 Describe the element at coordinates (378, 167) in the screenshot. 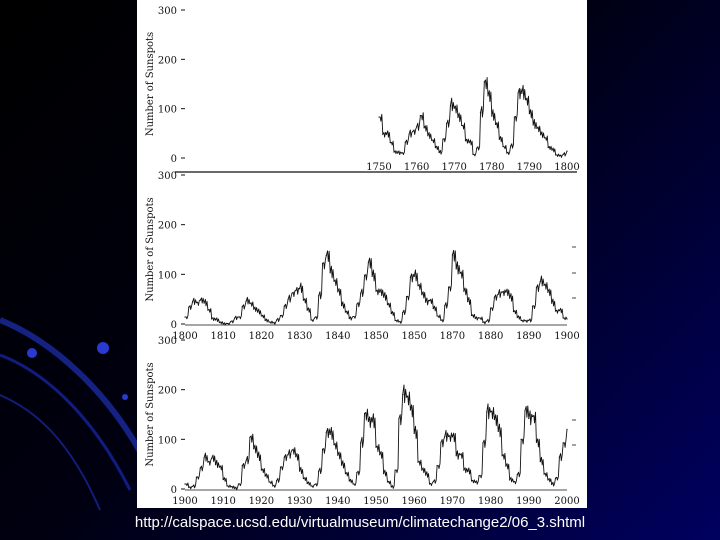

I see `x-tick-label: 1750` at that location.